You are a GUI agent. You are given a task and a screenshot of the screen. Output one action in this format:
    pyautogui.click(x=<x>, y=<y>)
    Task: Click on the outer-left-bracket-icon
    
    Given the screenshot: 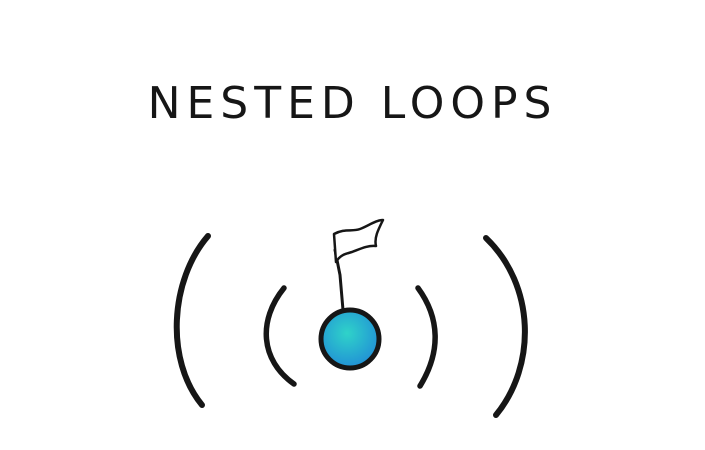 What is the action you would take?
    pyautogui.click(x=192, y=320)
    